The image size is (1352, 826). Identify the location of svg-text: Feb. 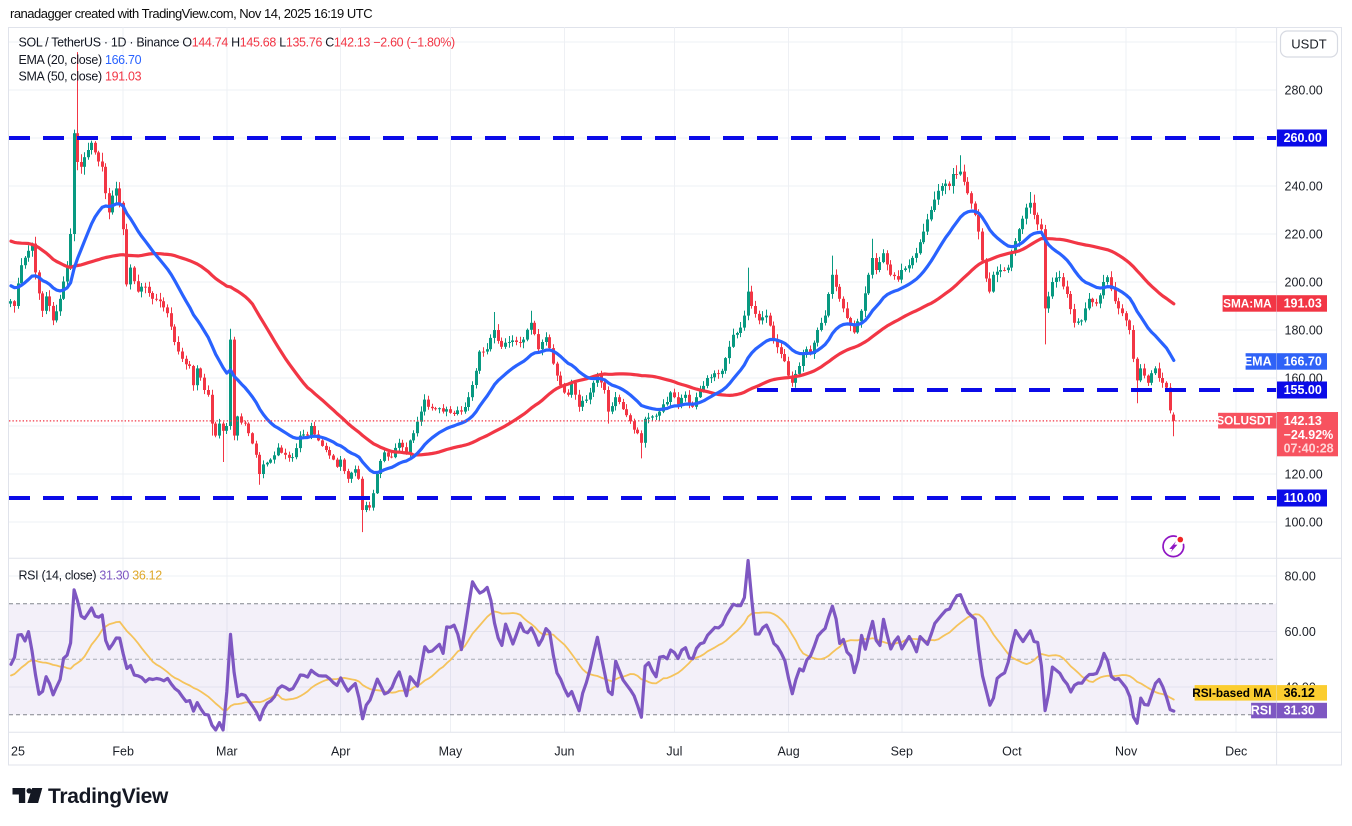
(123, 752).